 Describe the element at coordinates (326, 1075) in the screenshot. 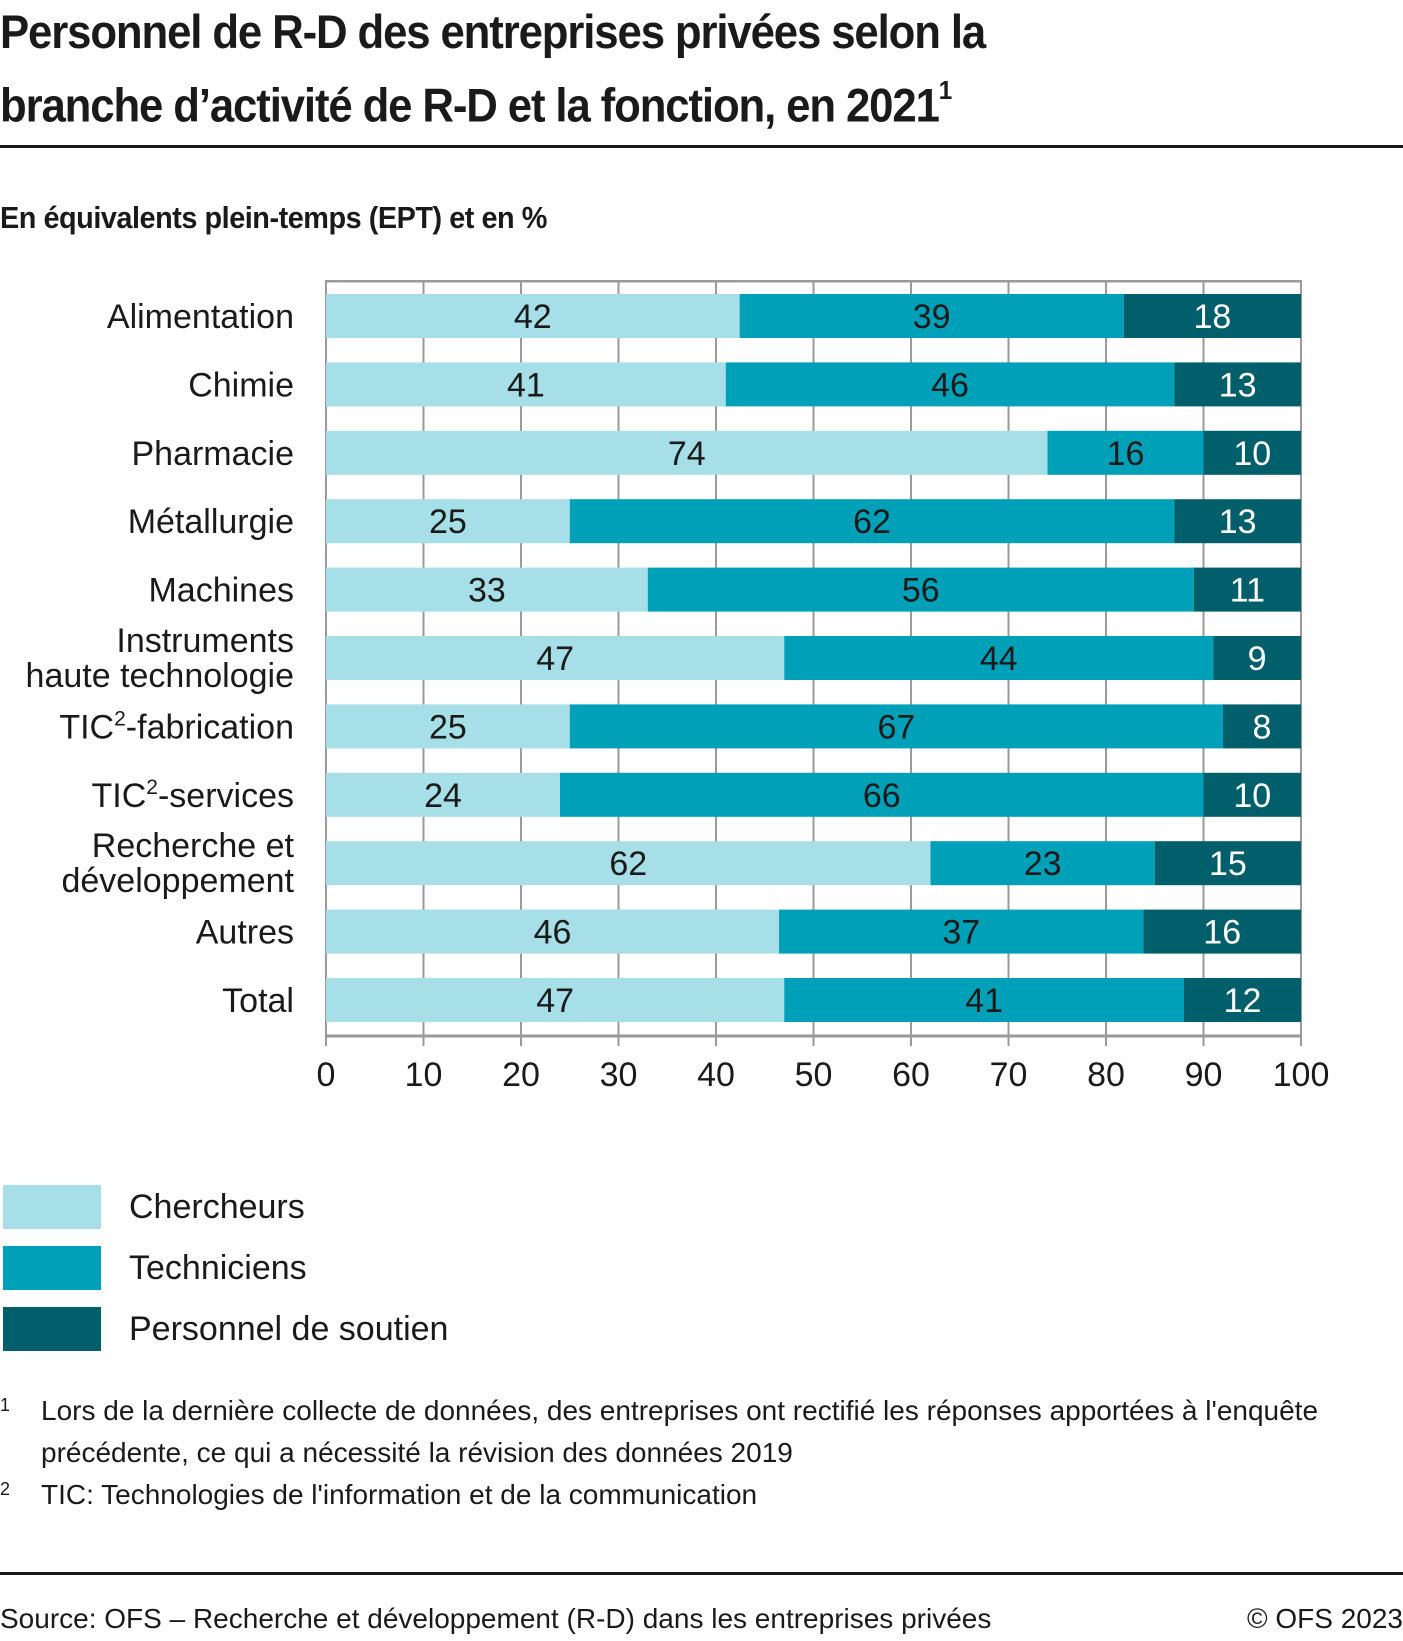

I see `x-tick-label: 0` at that location.